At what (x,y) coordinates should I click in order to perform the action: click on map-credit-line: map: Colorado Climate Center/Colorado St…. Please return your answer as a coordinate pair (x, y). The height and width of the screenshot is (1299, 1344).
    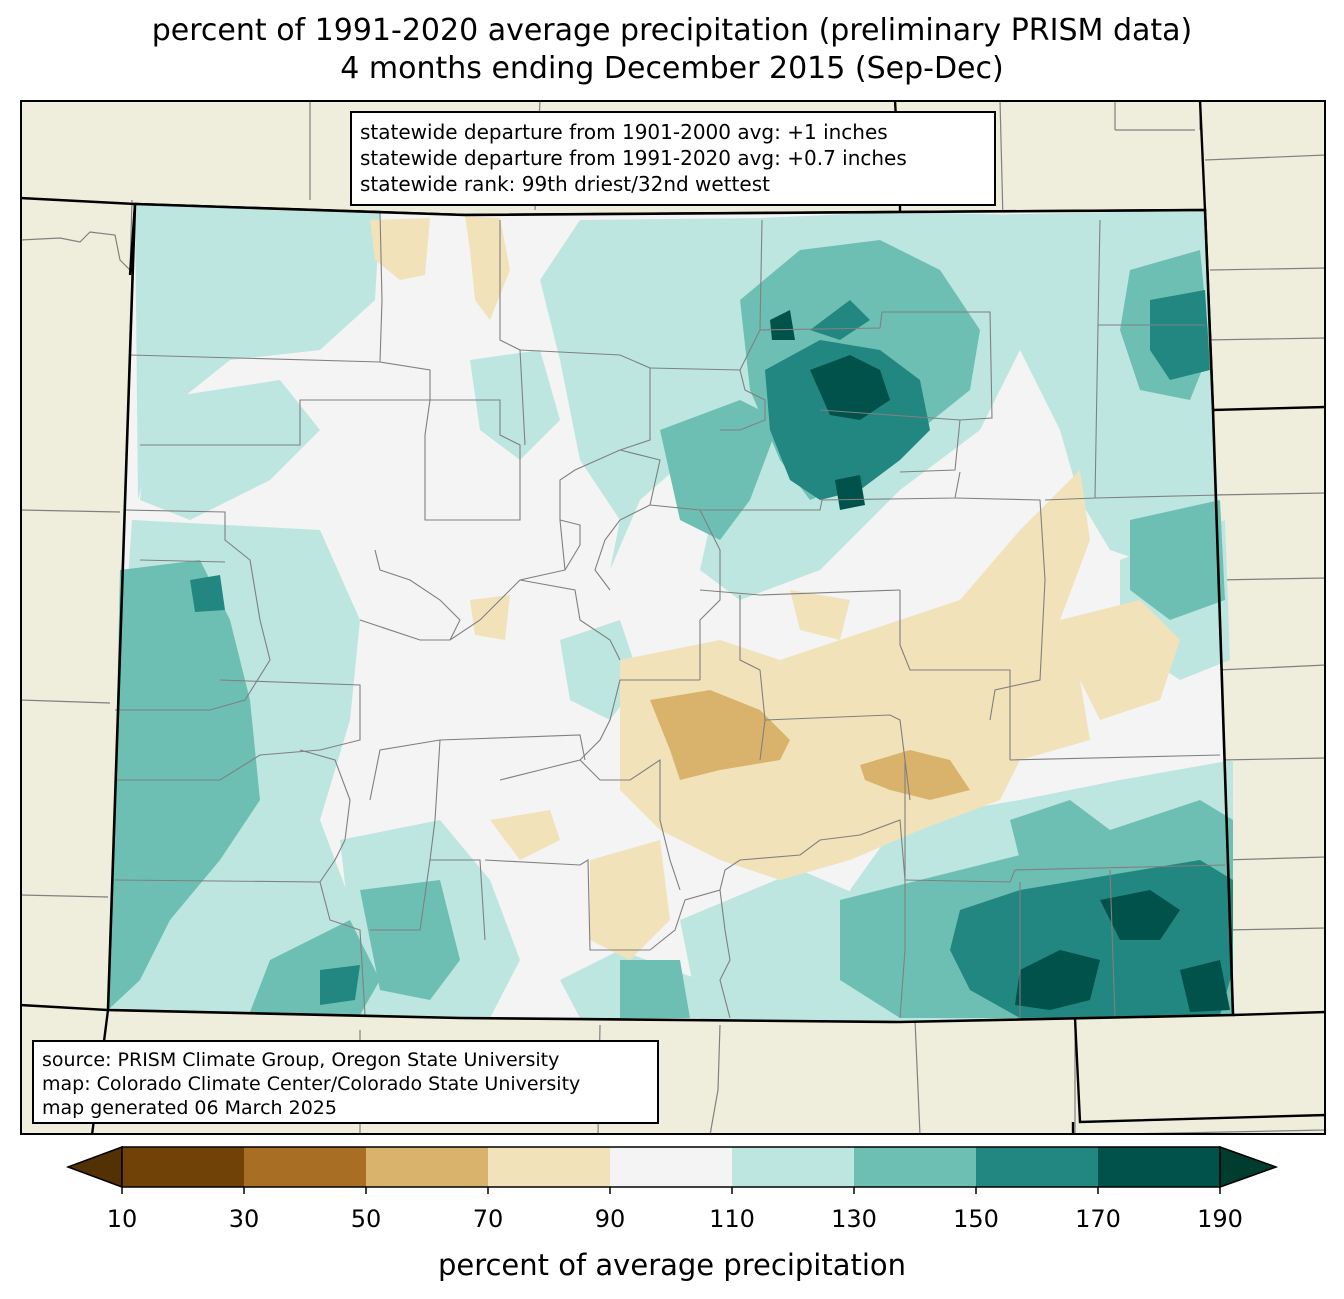
    Looking at the image, I should click on (311, 1084).